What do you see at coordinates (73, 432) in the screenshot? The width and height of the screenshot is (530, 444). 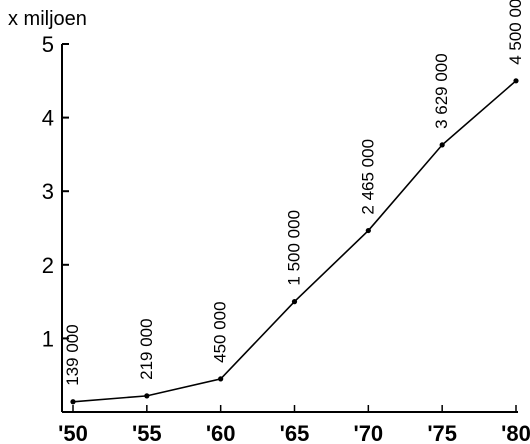 I see `x-tick-label: '50` at bounding box center [73, 432].